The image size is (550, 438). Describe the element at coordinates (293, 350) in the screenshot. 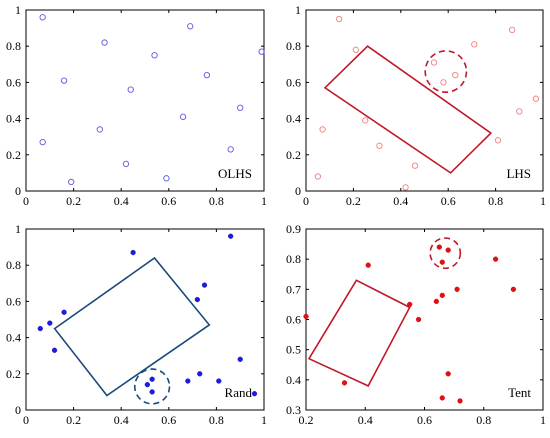

I see `y-tick-label: 0.5` at that location.